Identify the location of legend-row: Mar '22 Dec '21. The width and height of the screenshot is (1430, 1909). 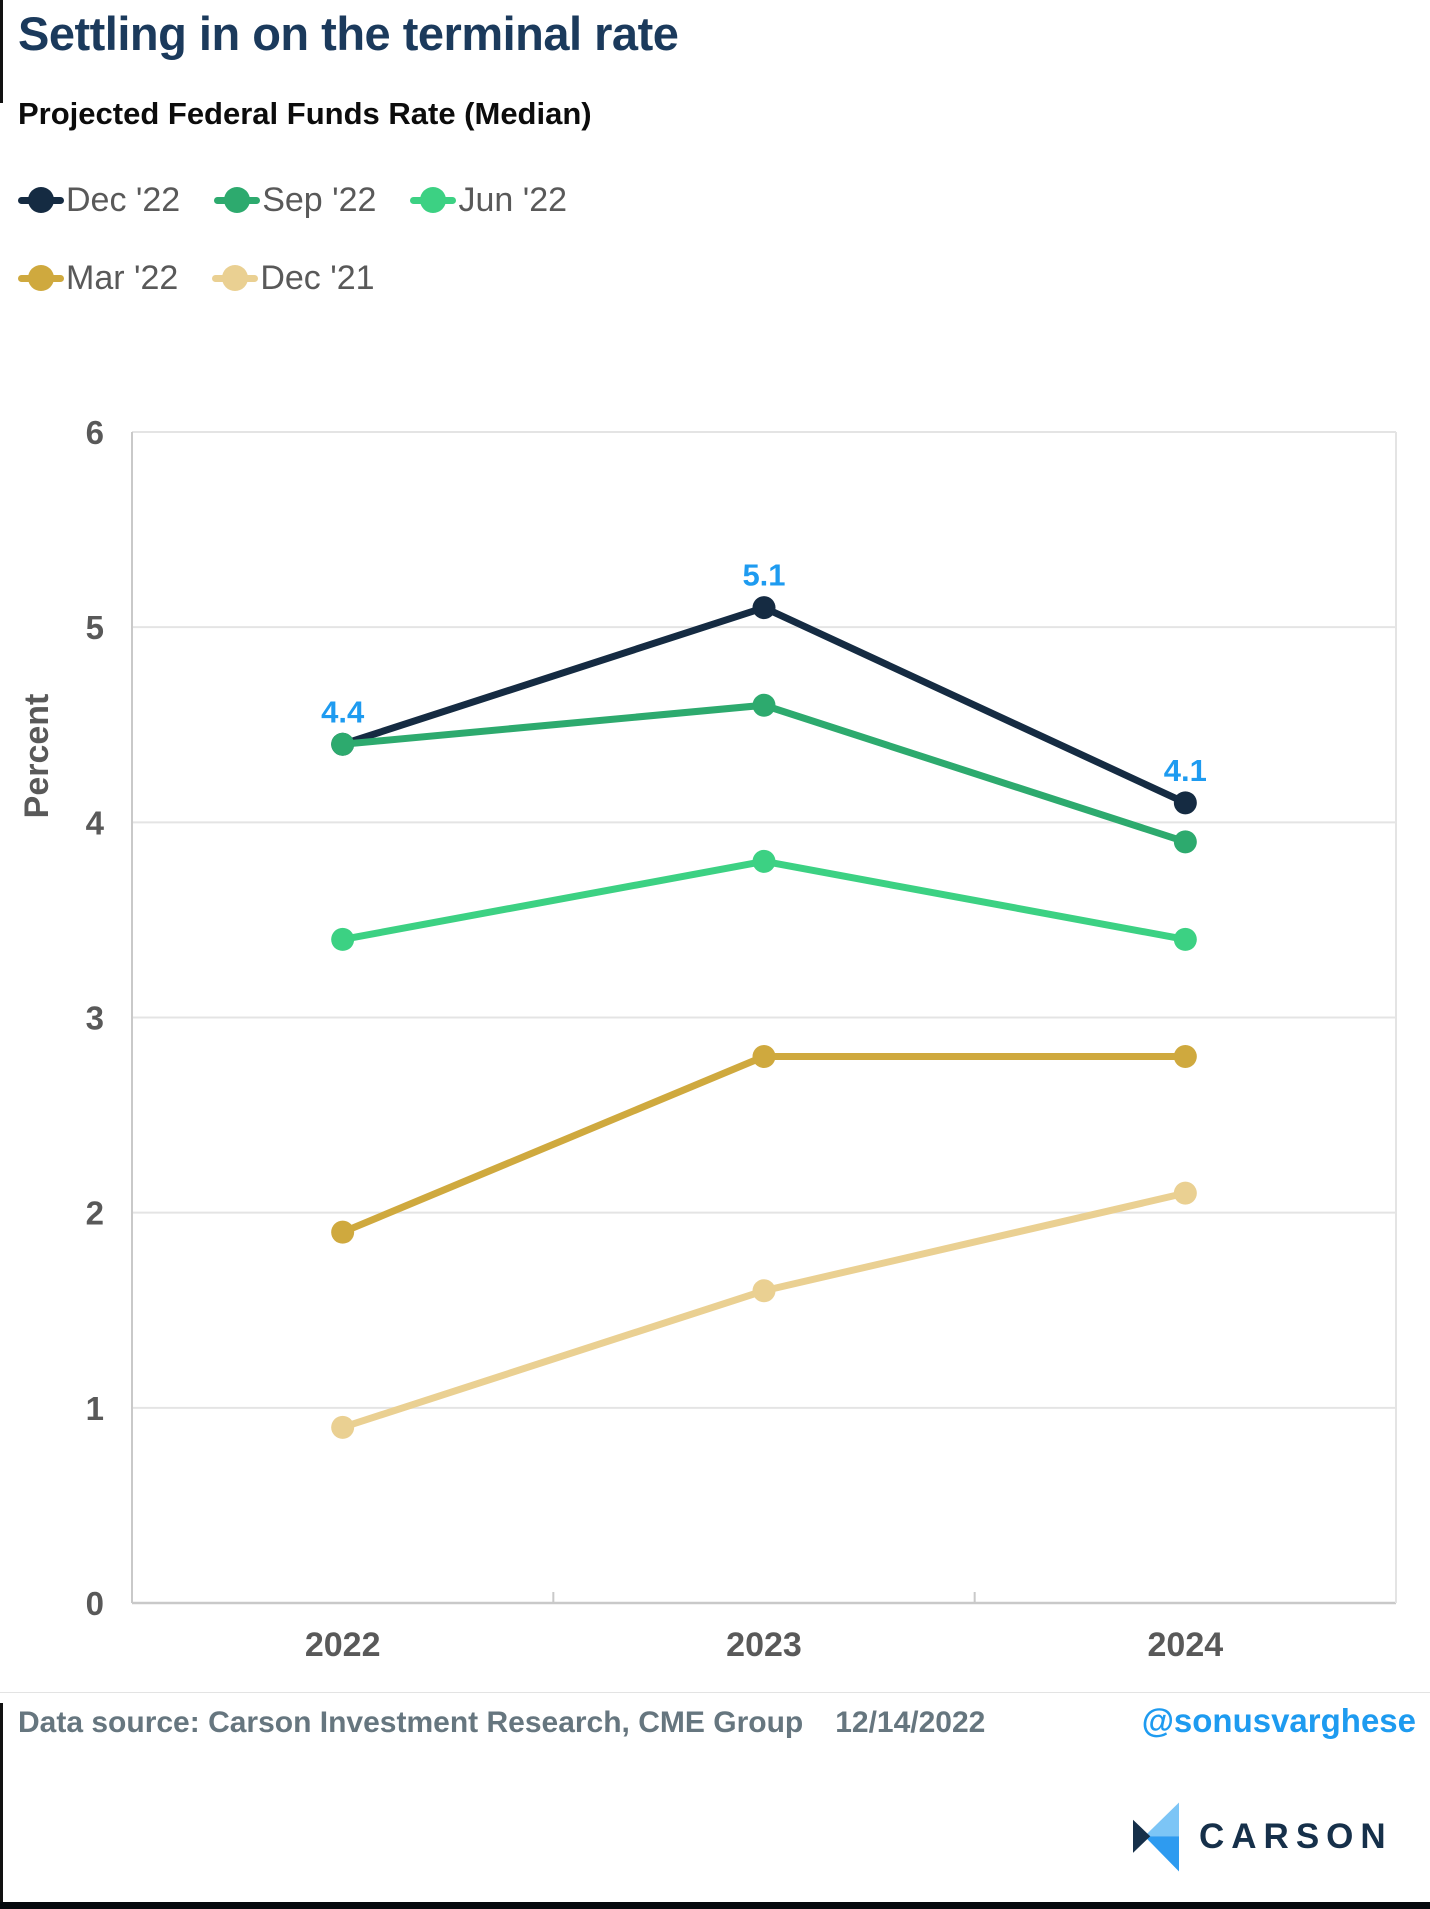
(292, 278).